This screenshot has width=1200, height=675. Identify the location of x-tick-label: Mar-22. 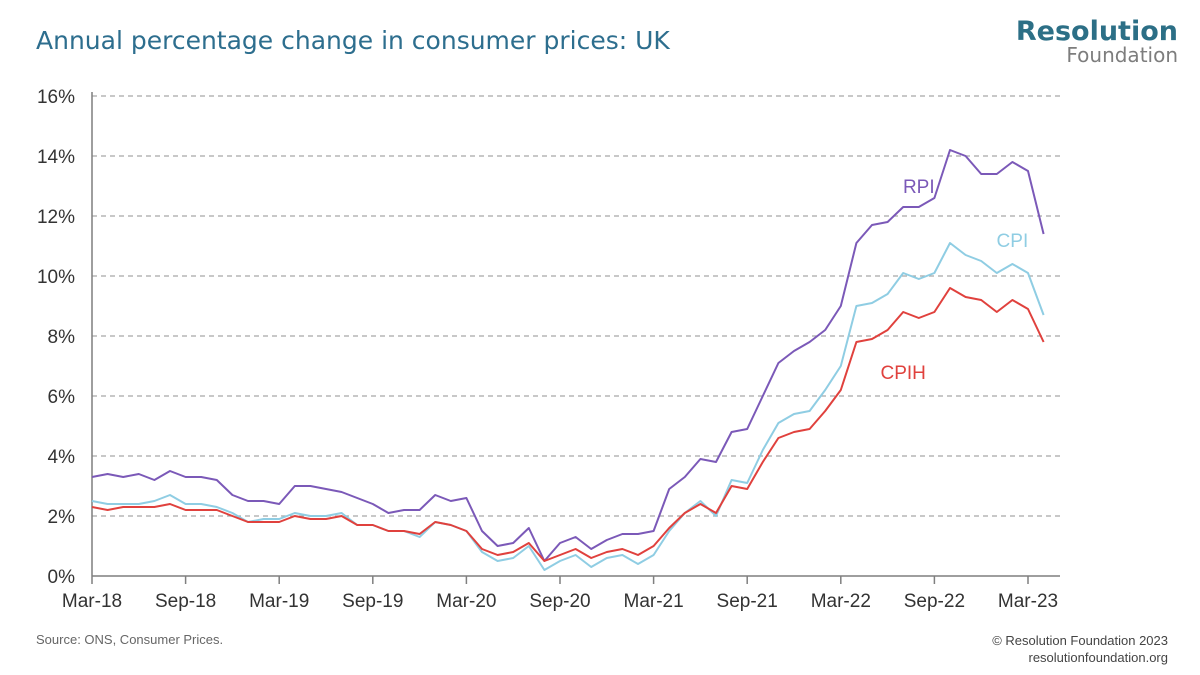
(841, 601).